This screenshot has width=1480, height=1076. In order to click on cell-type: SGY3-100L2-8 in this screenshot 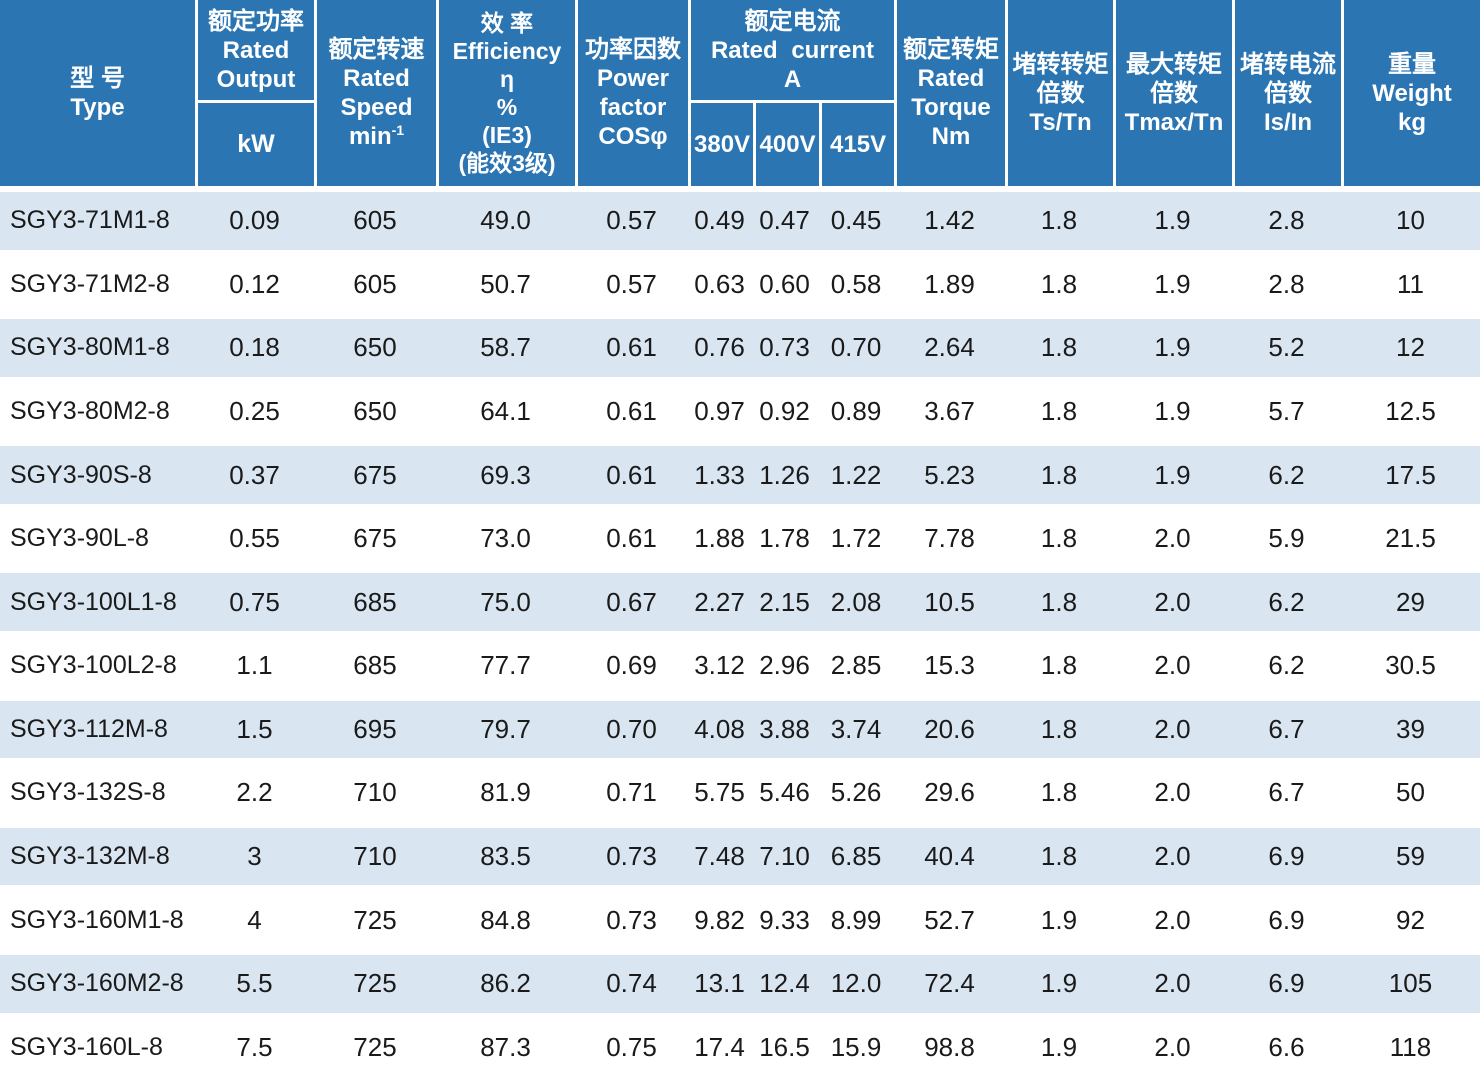, I will do `click(93, 665)`.